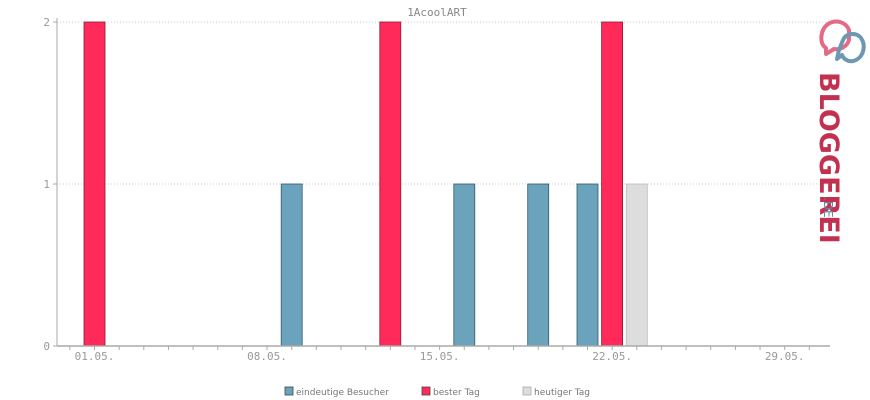 The width and height of the screenshot is (870, 400). I want to click on y-tick-label: 1, so click(46, 184).